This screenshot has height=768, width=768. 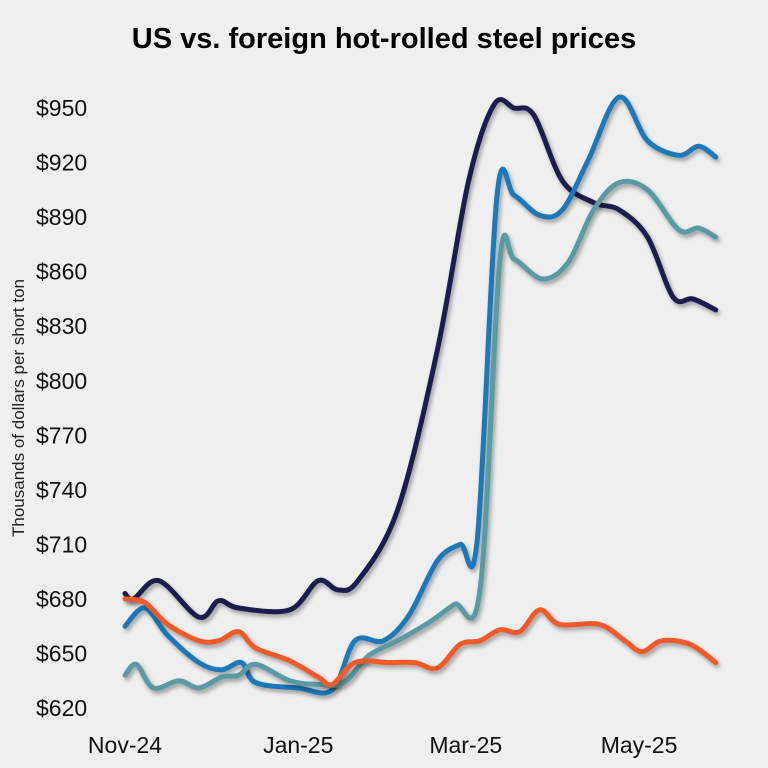 What do you see at coordinates (125, 745) in the screenshot?
I see `x-tick-label: Nov-24` at bounding box center [125, 745].